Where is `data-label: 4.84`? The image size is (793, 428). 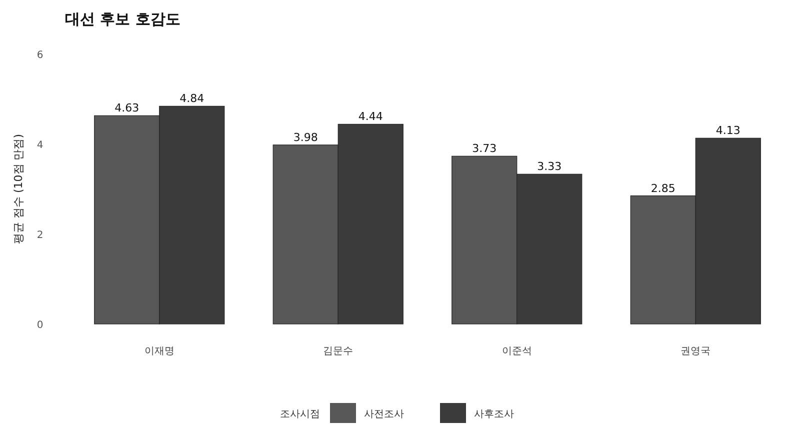
data-label: 4.84 is located at coordinates (192, 99).